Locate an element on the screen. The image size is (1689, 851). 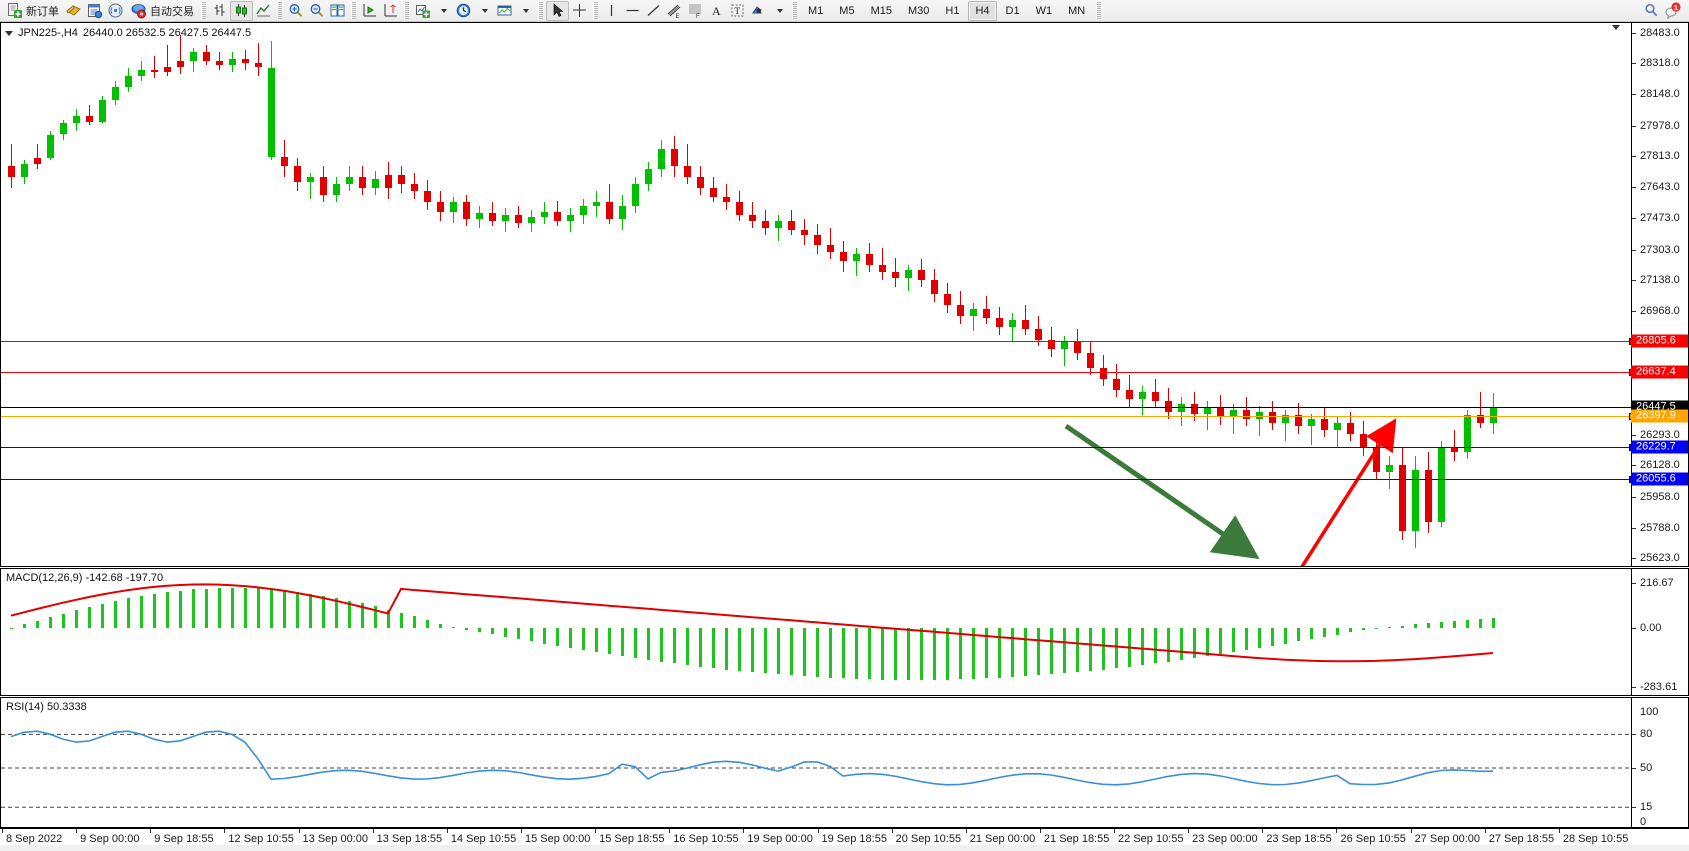
chart-shift-icon is located at coordinates (390, 10).